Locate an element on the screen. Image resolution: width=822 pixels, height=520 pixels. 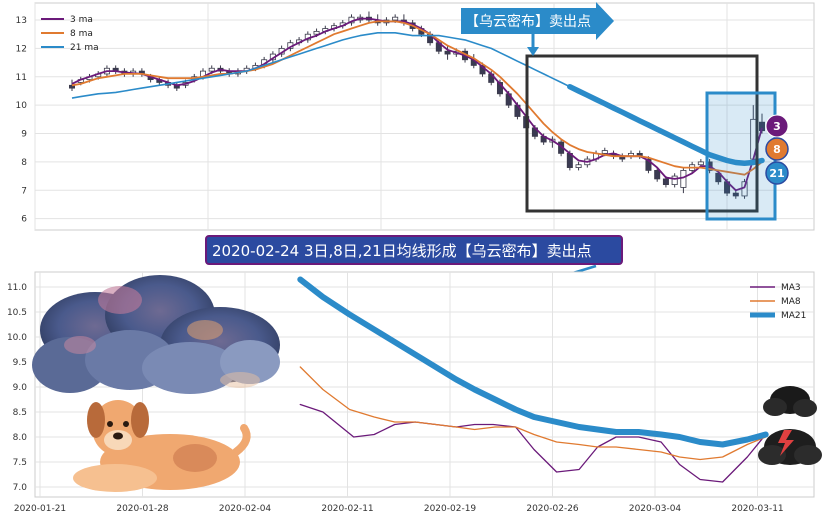
legend-8ma: 8 ma is located at coordinates (81, 34).